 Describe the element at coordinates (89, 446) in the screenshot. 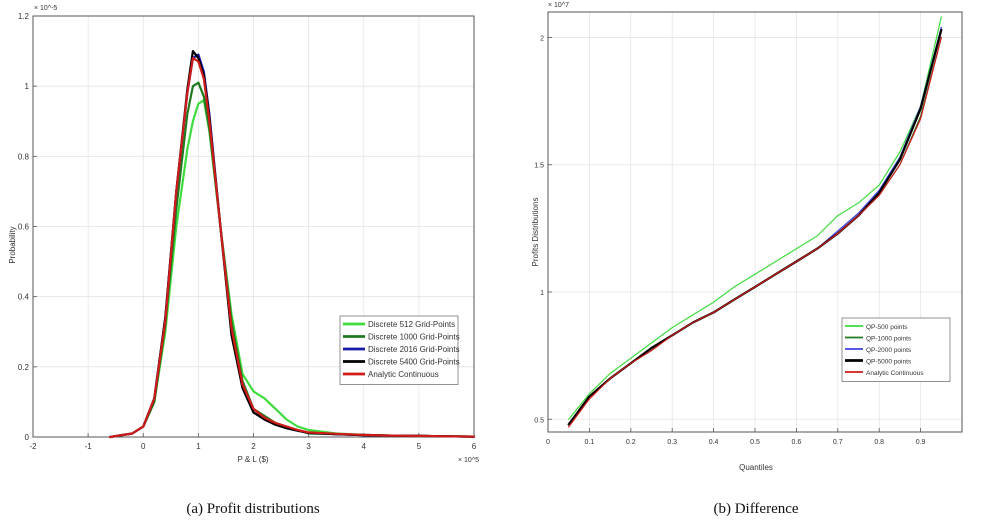

I see `x-tick-label: -1` at that location.